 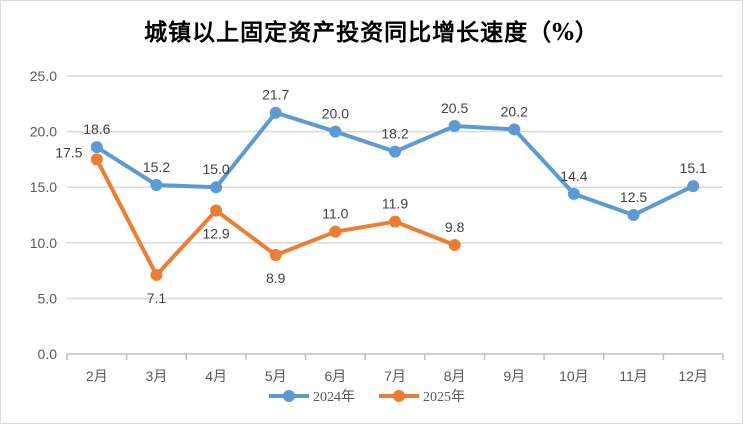 What do you see at coordinates (43, 243) in the screenshot?
I see `y-tick-label: 10.0` at bounding box center [43, 243].